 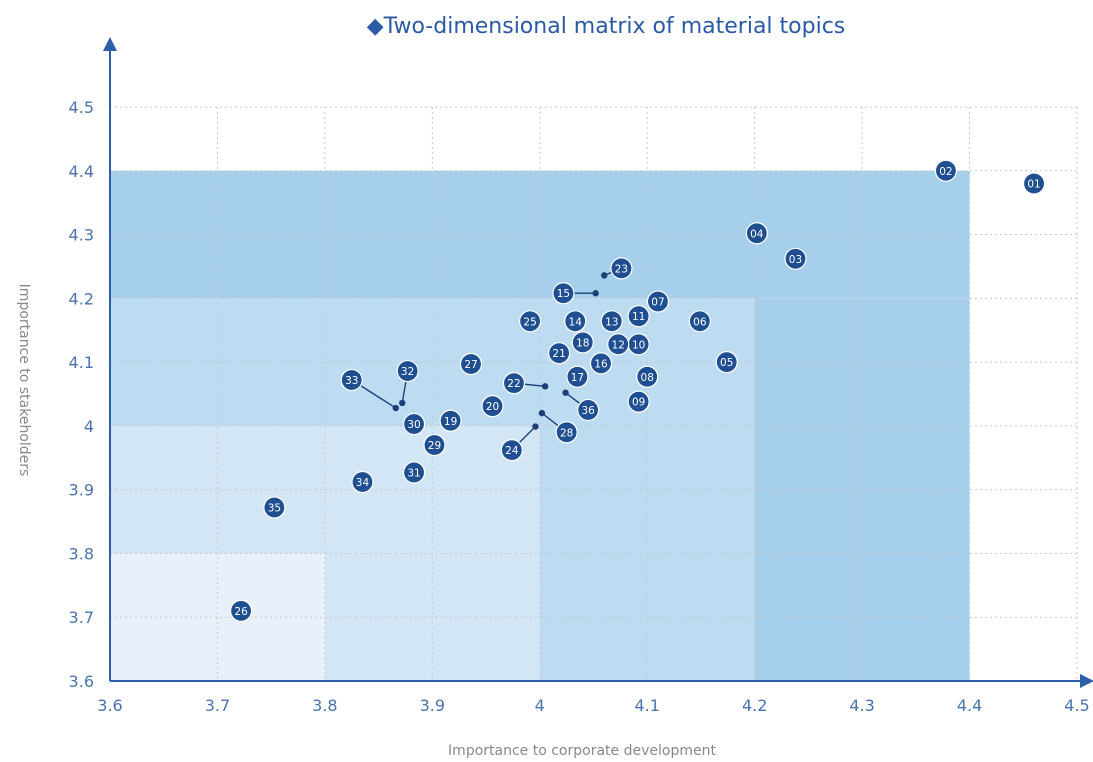 I want to click on topic-marker-24: 24, so click(x=511, y=450).